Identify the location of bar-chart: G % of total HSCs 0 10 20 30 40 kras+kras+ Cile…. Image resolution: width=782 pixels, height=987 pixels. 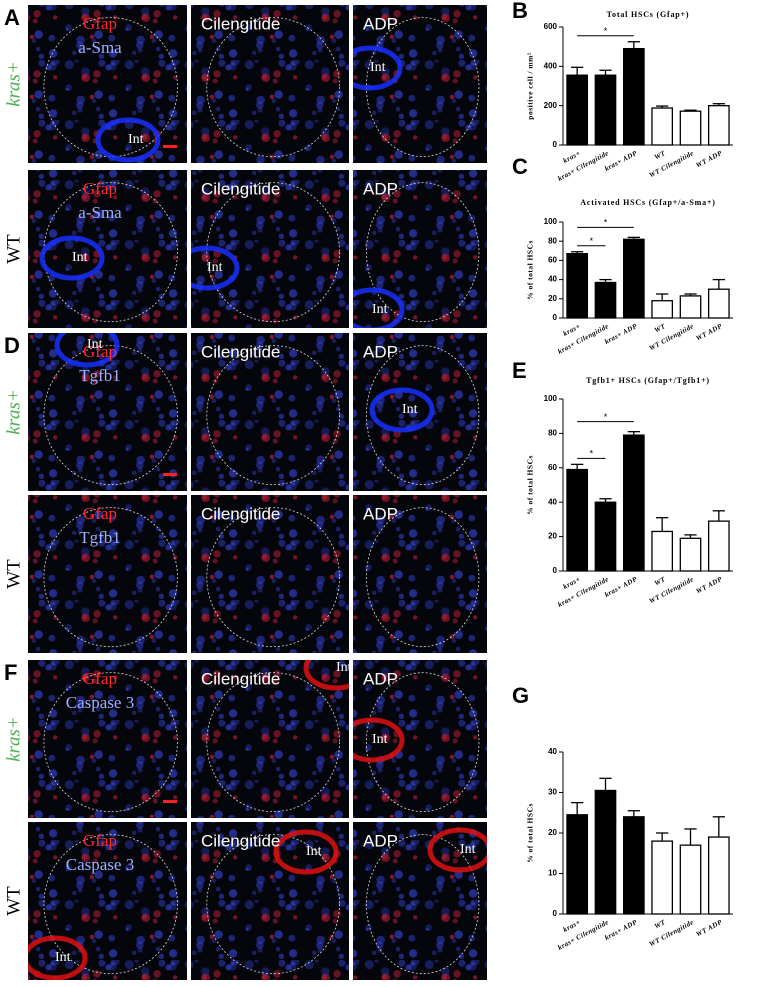
(622, 817).